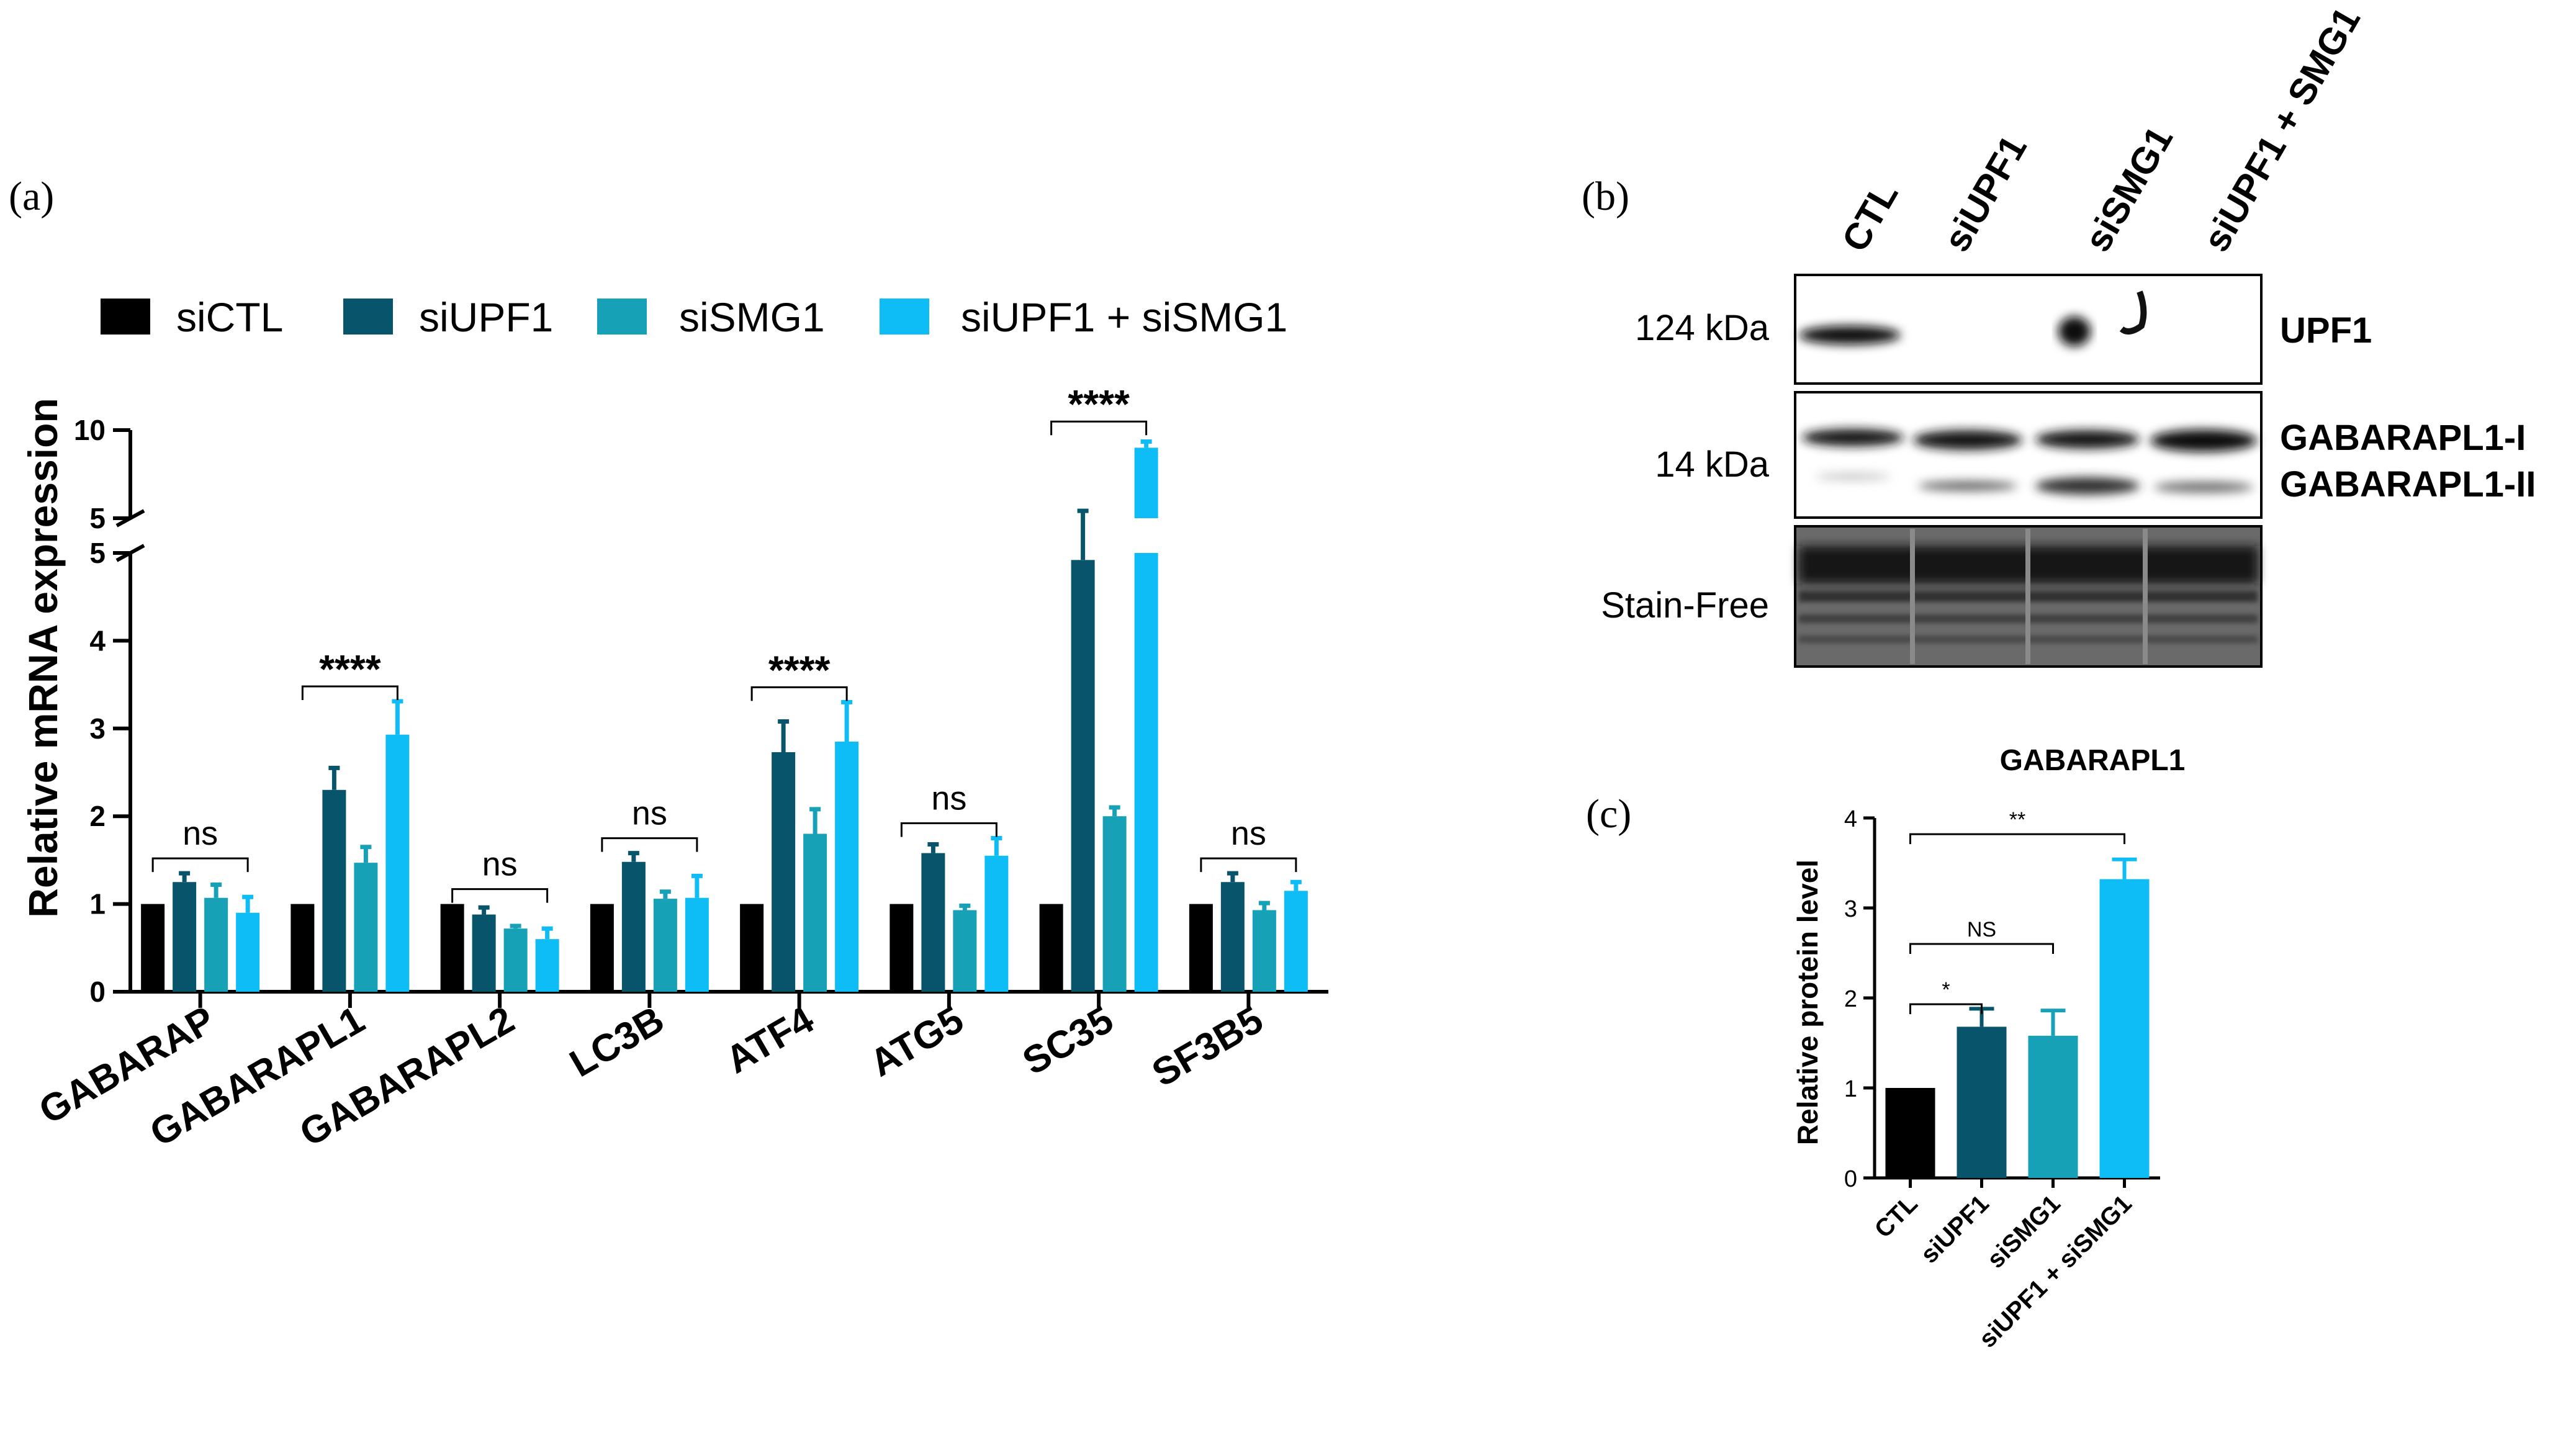  Describe the element at coordinates (1685, 605) in the screenshot. I see `blot-marker-stain-free: Stain-Free` at that location.